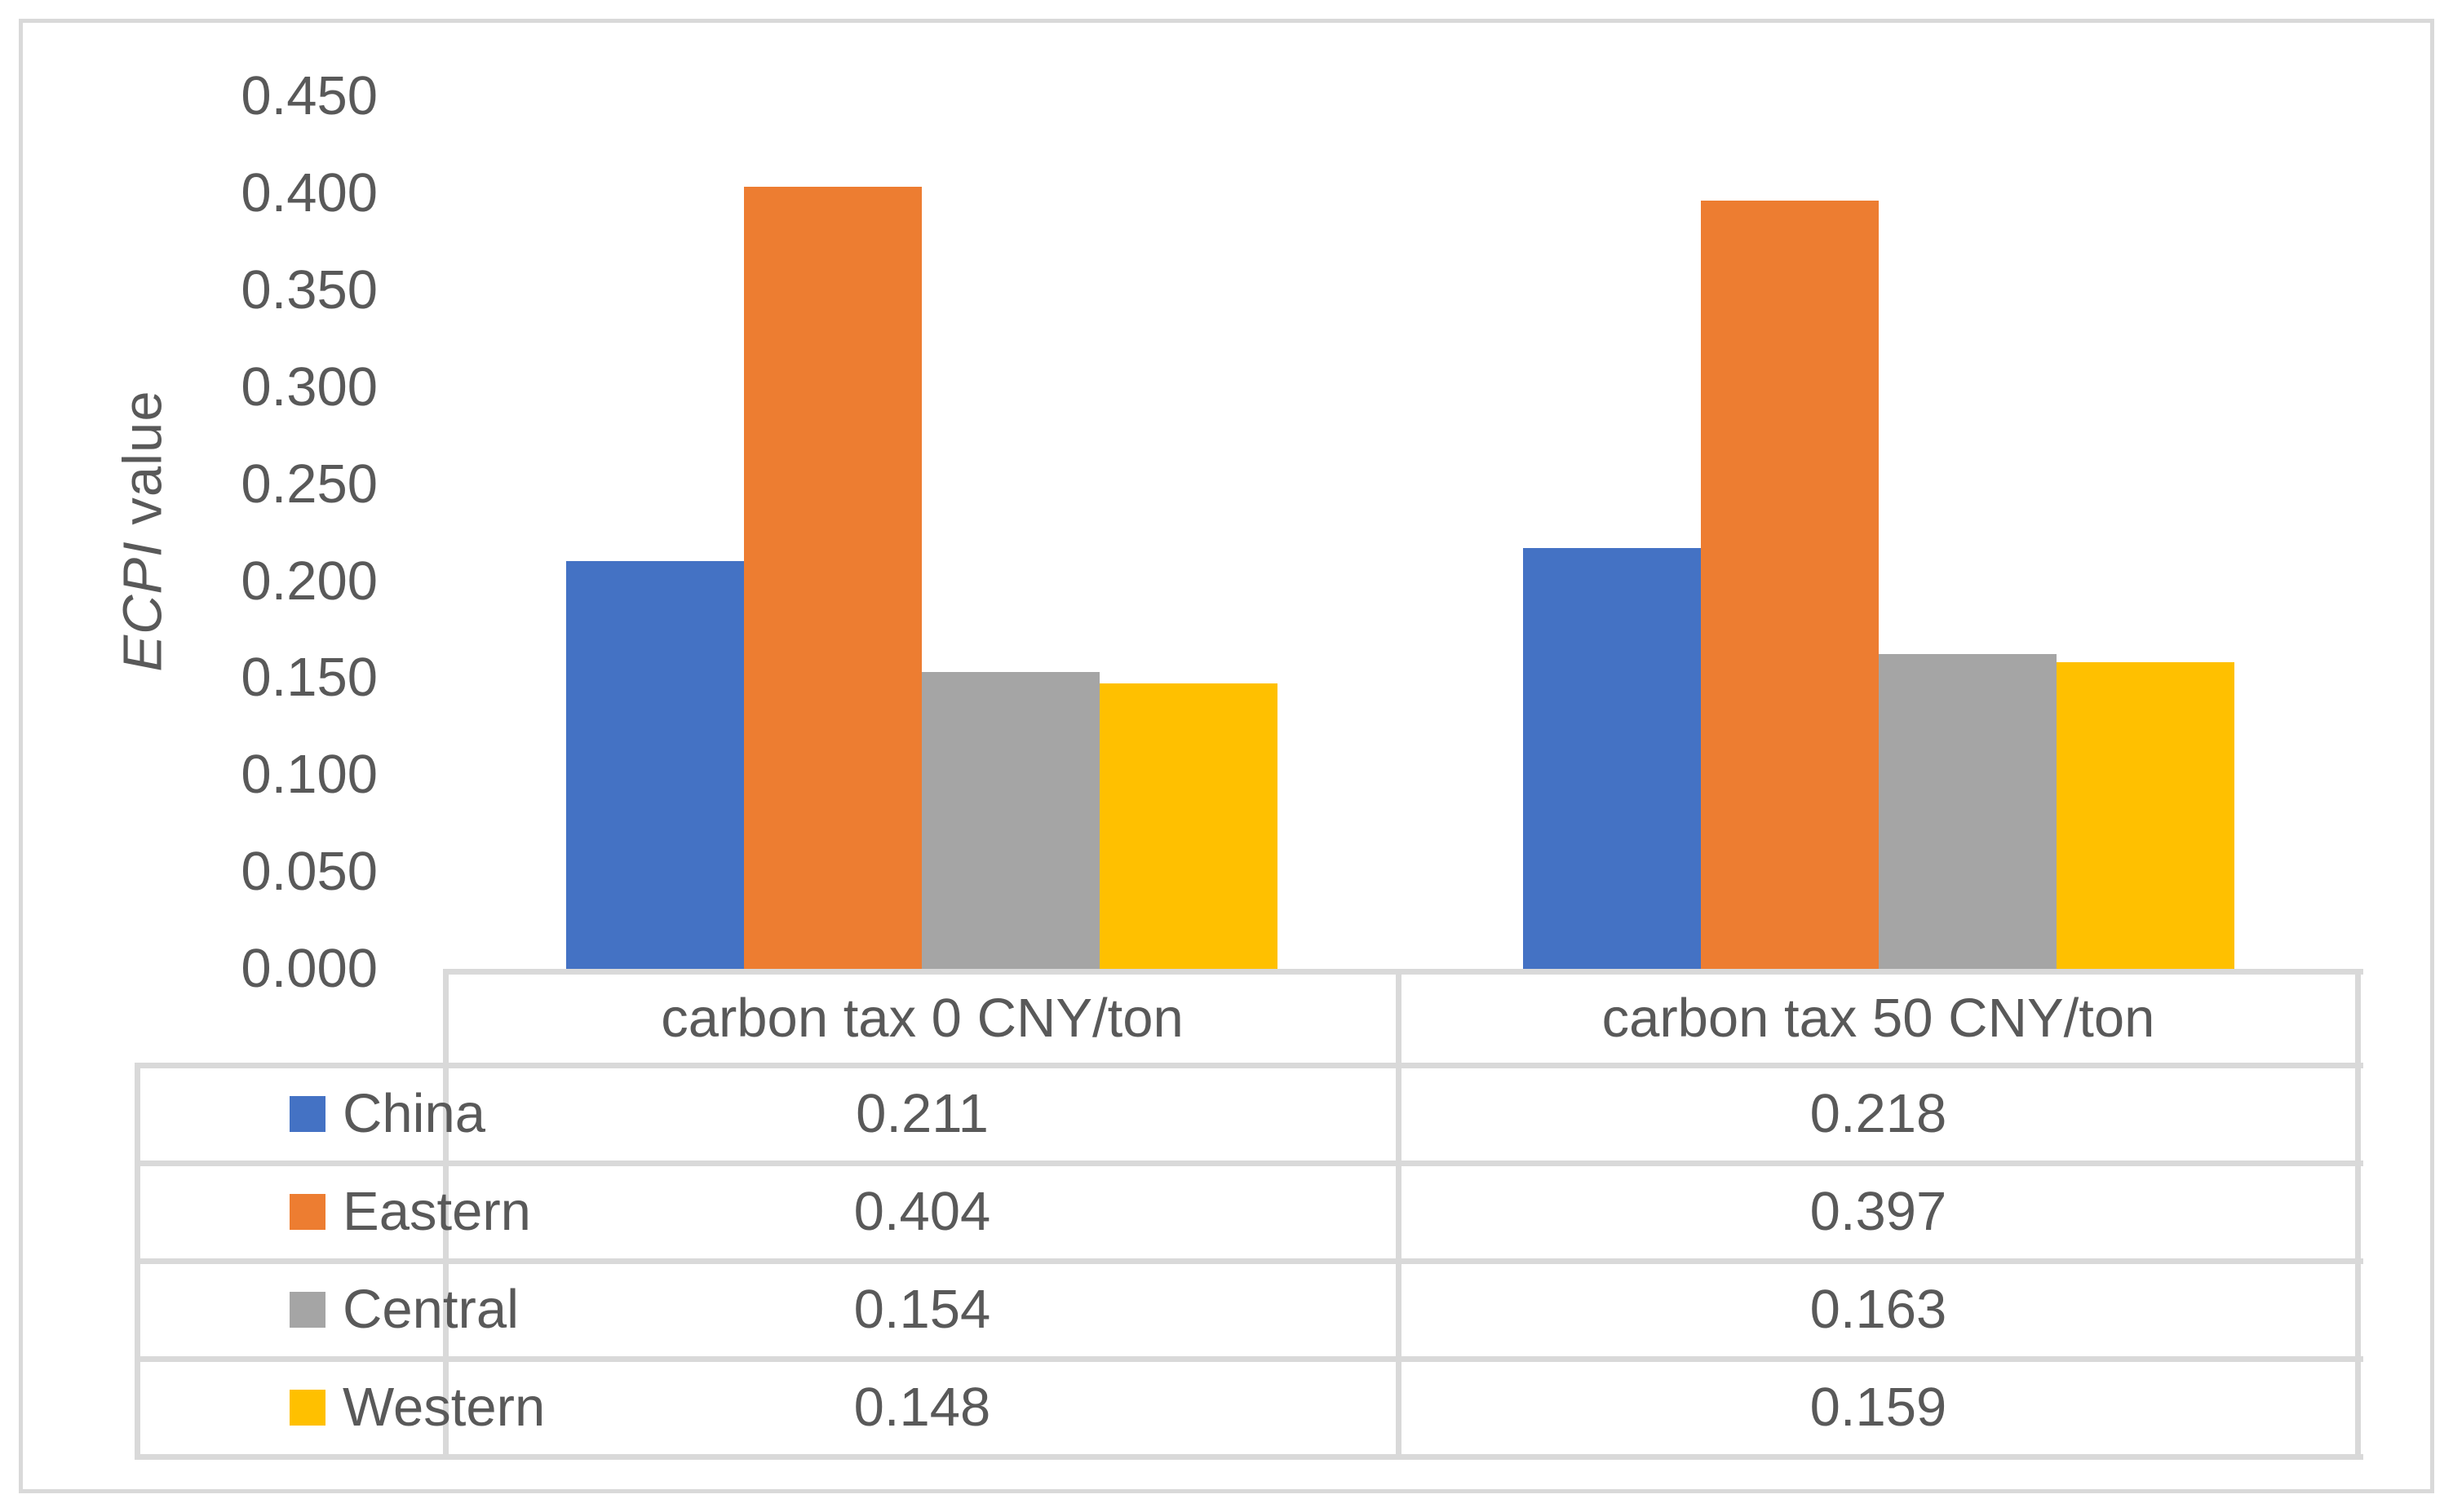  I want to click on y-tick-label-0250: 0.250, so click(309, 484).